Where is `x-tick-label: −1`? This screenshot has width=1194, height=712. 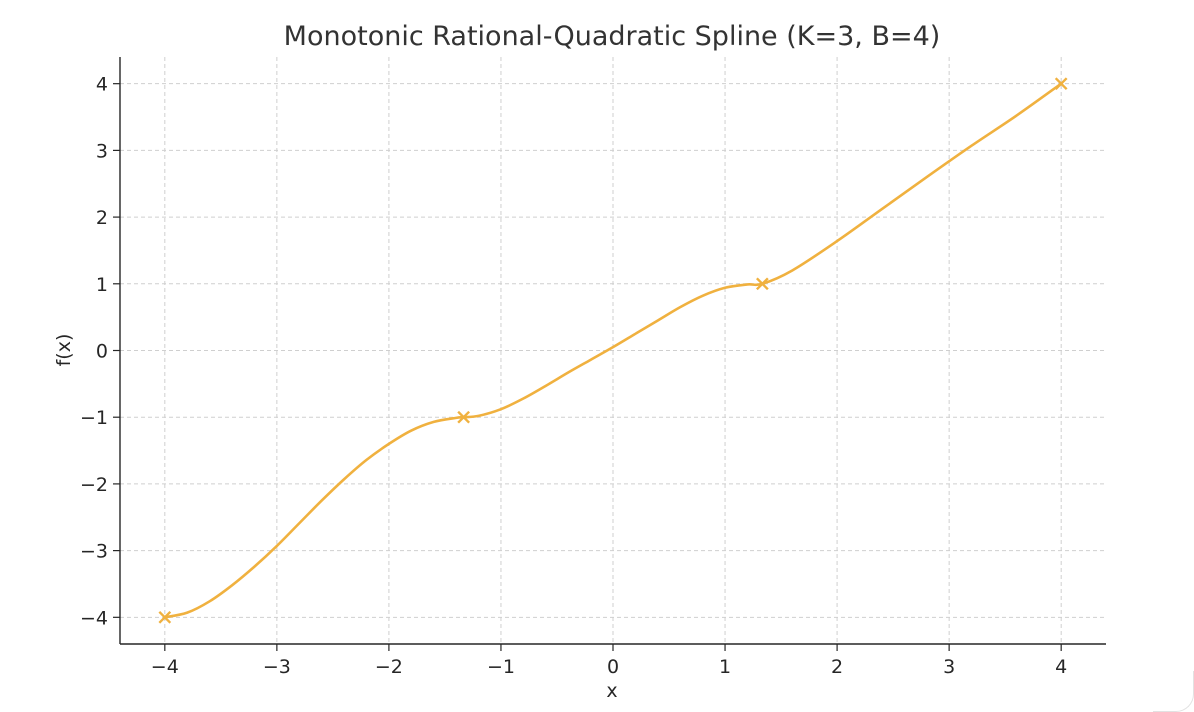 x-tick-label: −1 is located at coordinates (501, 667).